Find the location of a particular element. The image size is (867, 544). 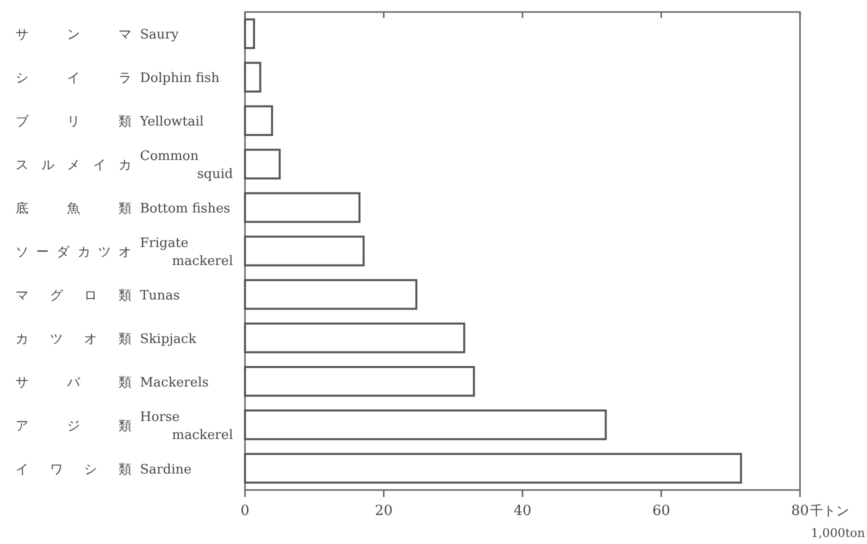

category-label: サバ類 Mackerels is located at coordinates (112, 382).